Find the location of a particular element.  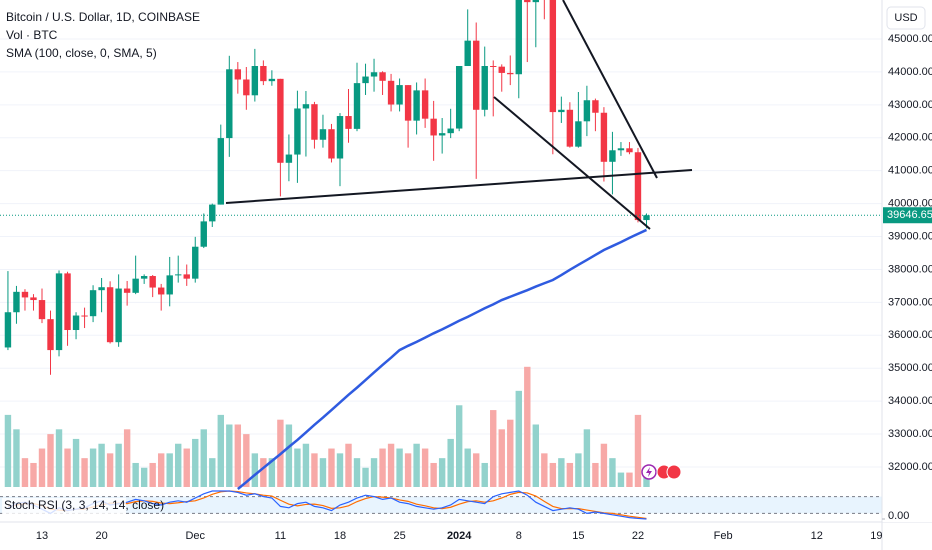

event-icons is located at coordinates (661, 472).